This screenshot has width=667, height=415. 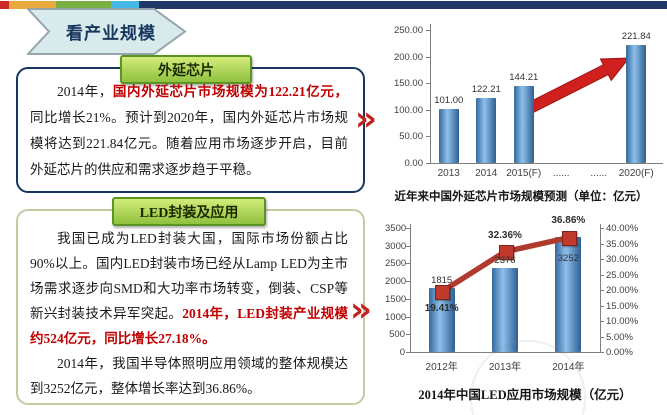 I want to click on percent-label: 32.36%, so click(x=505, y=235).